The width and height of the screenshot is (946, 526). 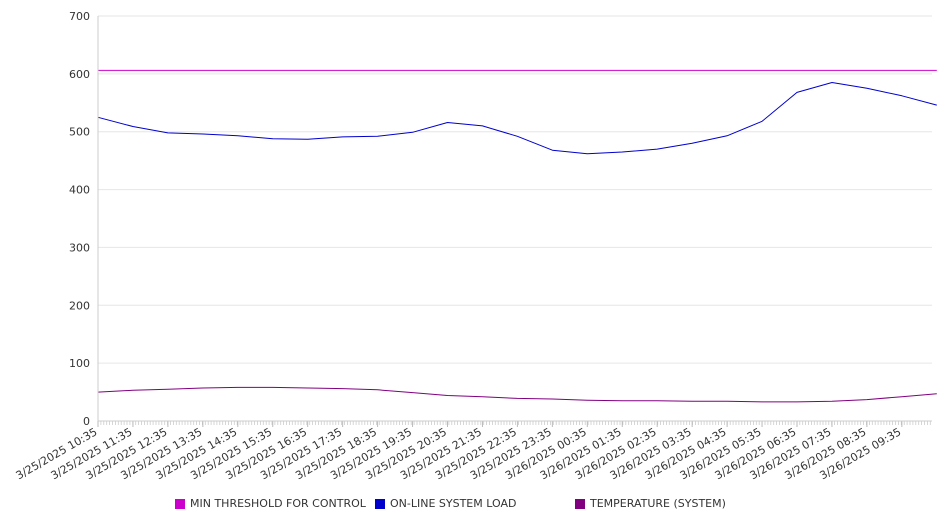 I want to click on y-tick-label-300: 300, so click(x=79, y=247).